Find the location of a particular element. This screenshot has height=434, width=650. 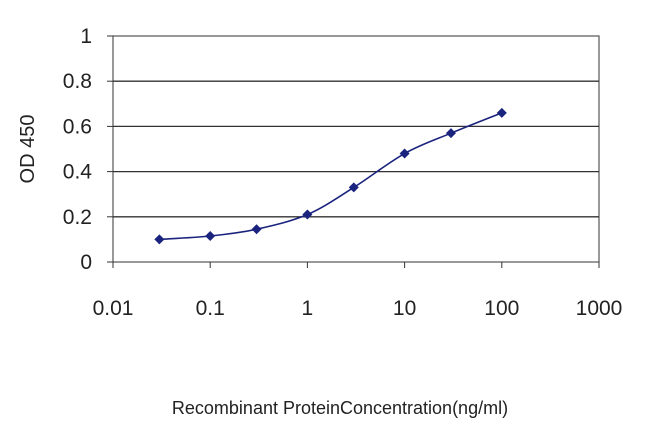

y-tick-label: 0.2 is located at coordinates (77, 217).